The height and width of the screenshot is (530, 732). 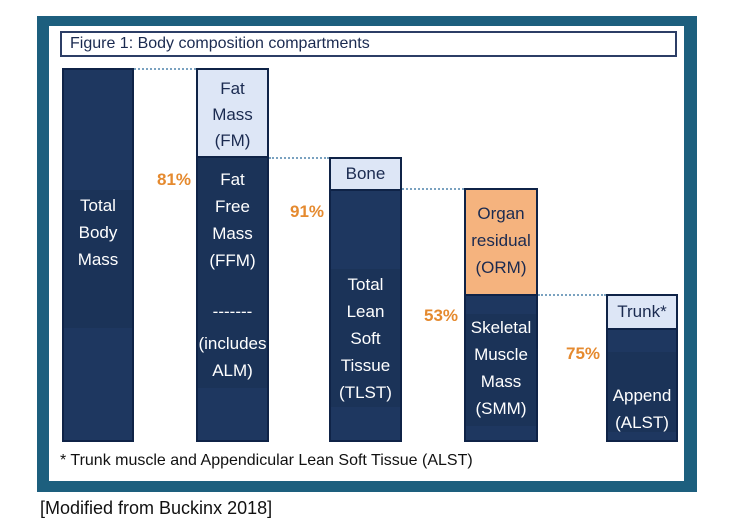 I want to click on bone-block: Bone, so click(x=365, y=174).